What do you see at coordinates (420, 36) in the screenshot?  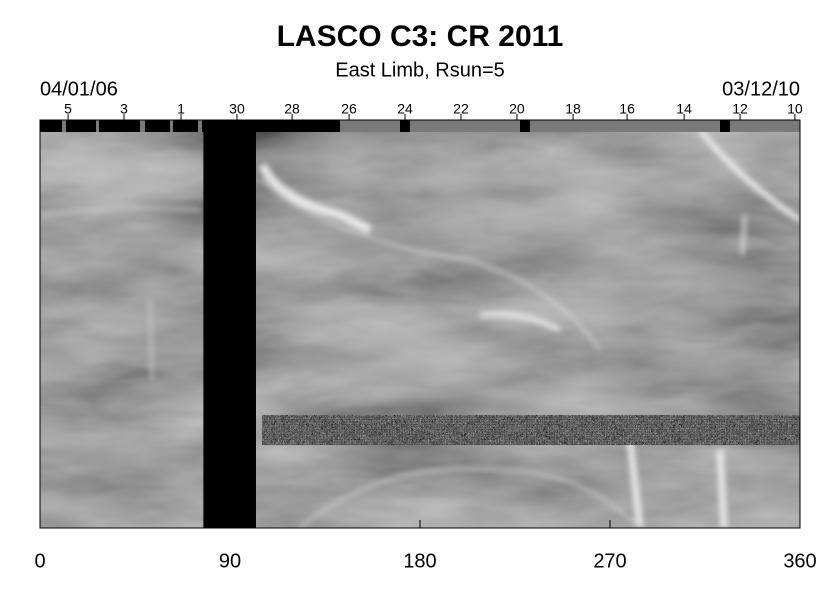 I see `chart-title: LASCO C3: CR 2011` at bounding box center [420, 36].